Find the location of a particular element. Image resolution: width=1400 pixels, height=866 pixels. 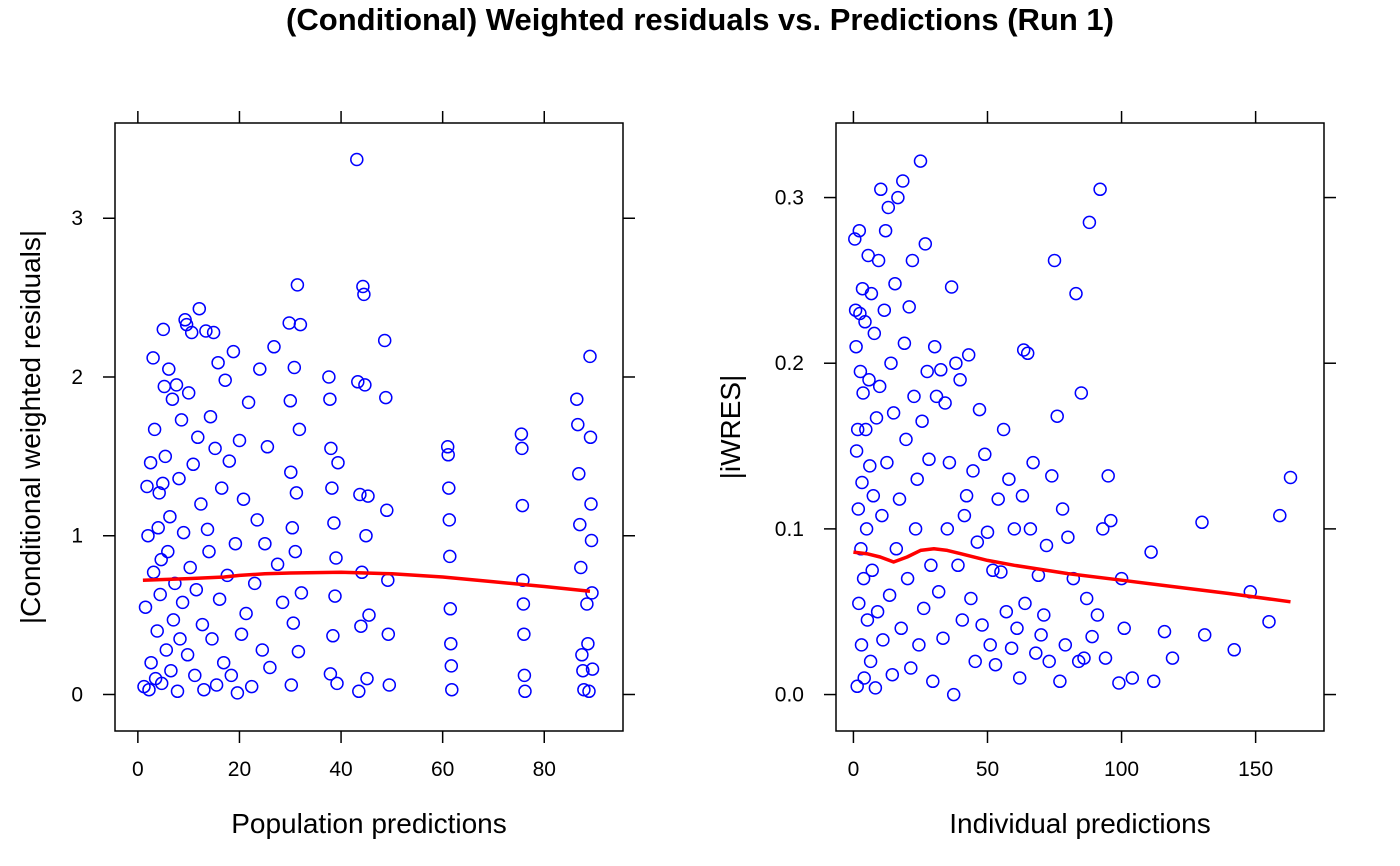

panel-2-x-tick-label: 100 is located at coordinates (1121, 769).